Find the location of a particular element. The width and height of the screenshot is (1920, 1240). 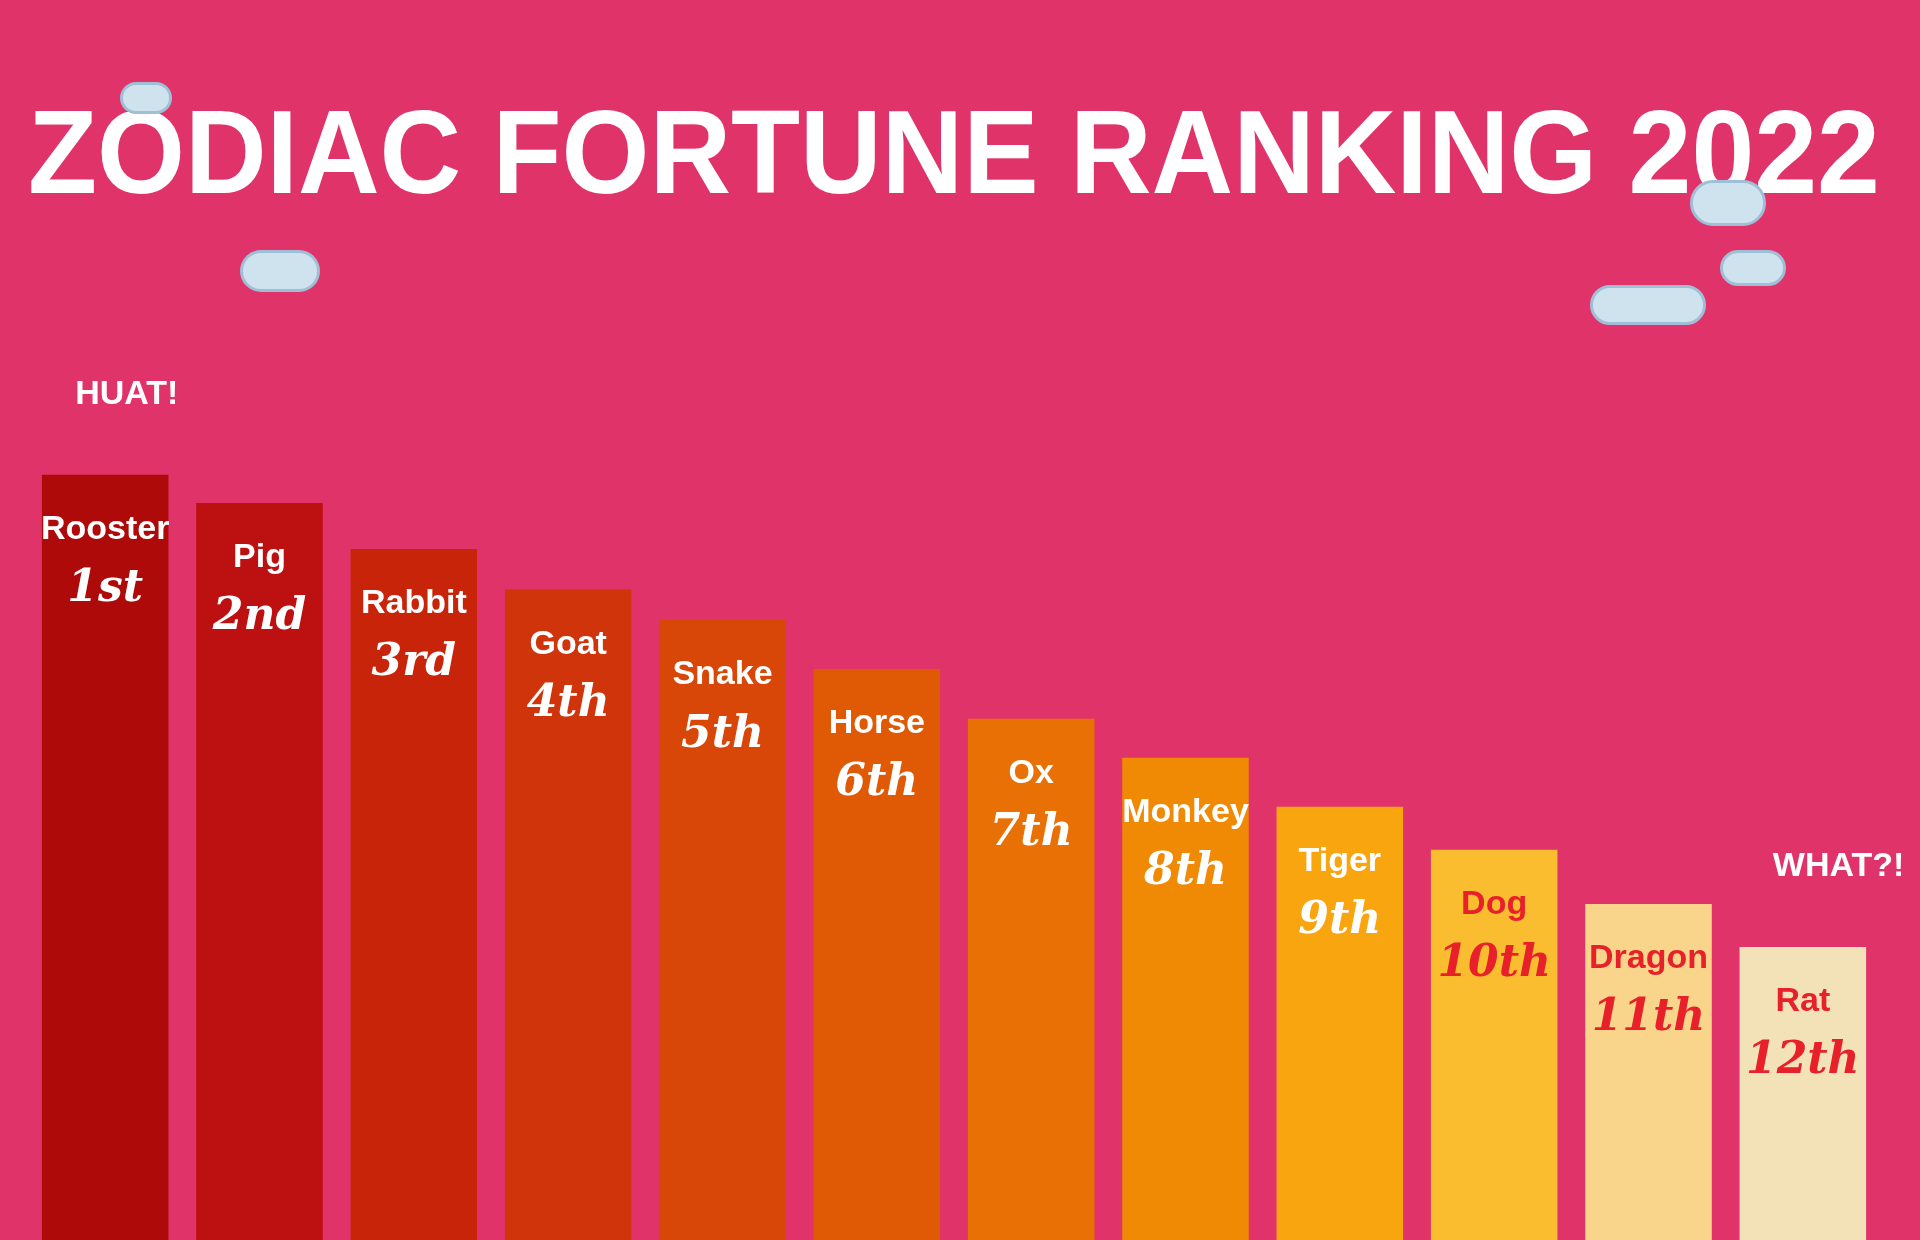

x-tick-label: Horse is located at coordinates (877, 721).